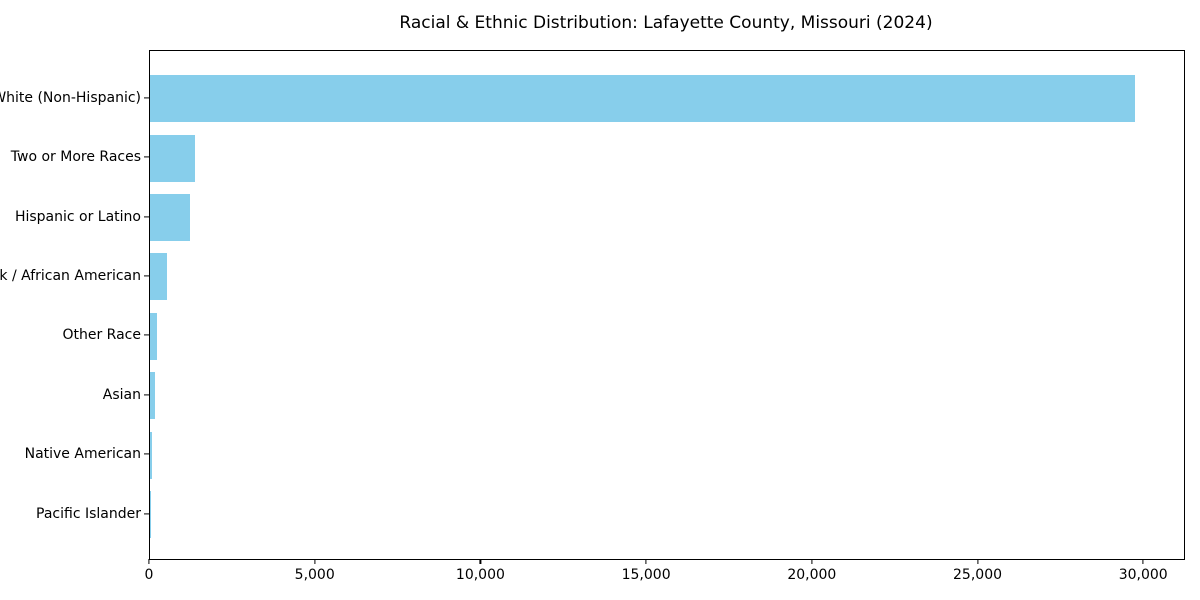  What do you see at coordinates (149, 575) in the screenshot?
I see `x-tick-label-0: 0` at bounding box center [149, 575].